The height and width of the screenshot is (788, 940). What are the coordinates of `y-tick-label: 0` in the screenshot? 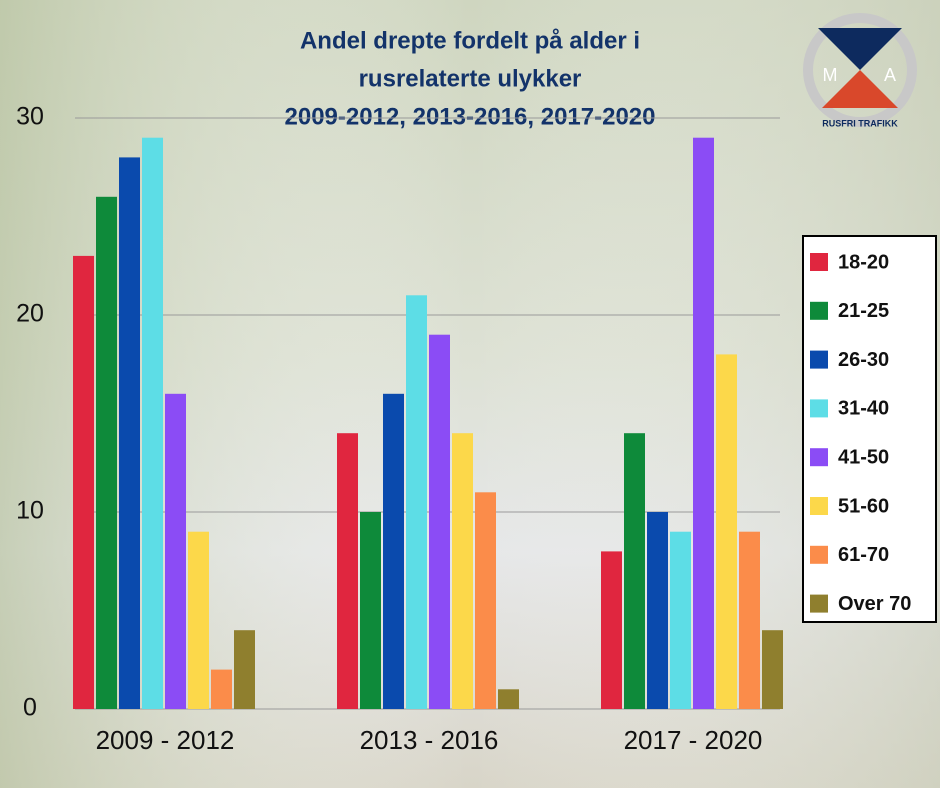 It's located at (30, 708).